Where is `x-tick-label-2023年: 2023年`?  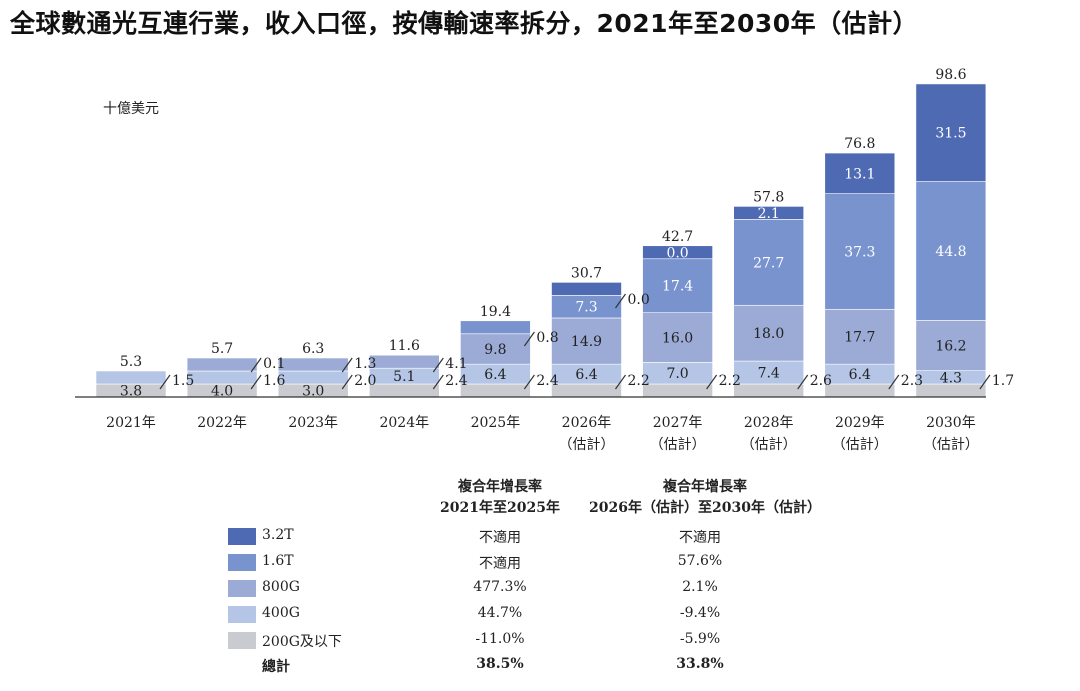 x-tick-label-2023年: 2023年 is located at coordinates (313, 423).